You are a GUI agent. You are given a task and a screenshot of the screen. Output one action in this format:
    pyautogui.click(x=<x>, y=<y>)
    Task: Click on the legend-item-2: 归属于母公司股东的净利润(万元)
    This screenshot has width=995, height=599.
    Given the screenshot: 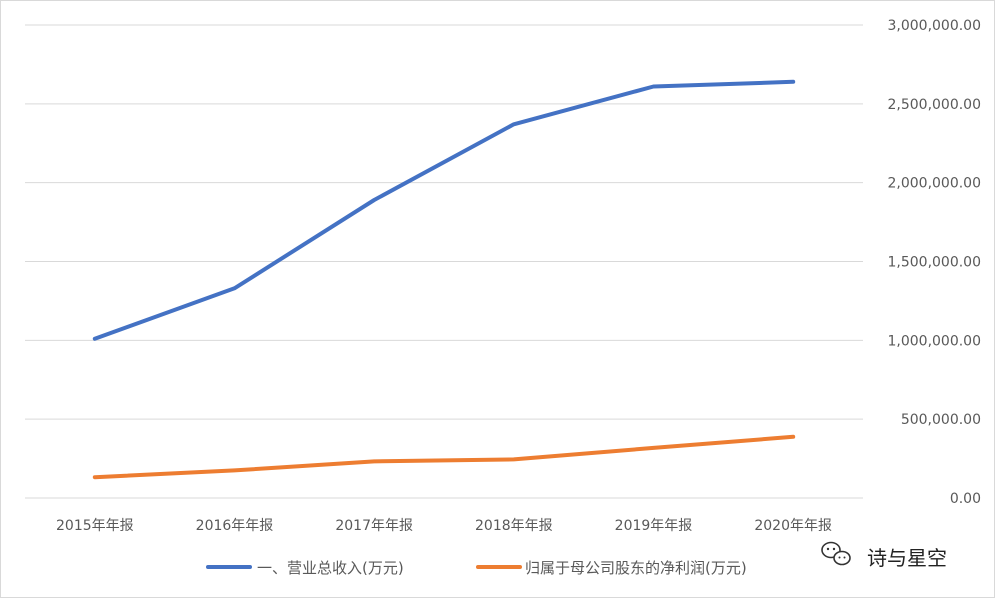 What is the action you would take?
    pyautogui.click(x=611, y=568)
    